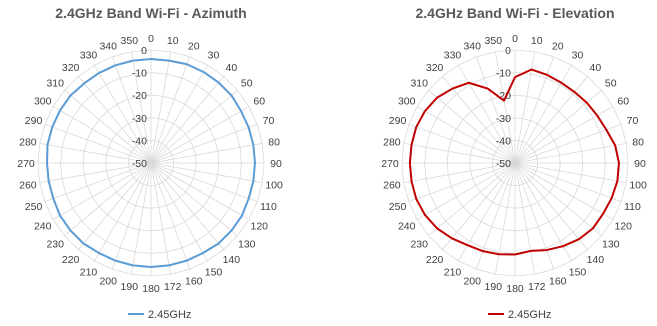 This screenshot has height=326, width=657. Describe the element at coordinates (392, 142) in the screenshot. I see `angle-tick-label: 280` at that location.